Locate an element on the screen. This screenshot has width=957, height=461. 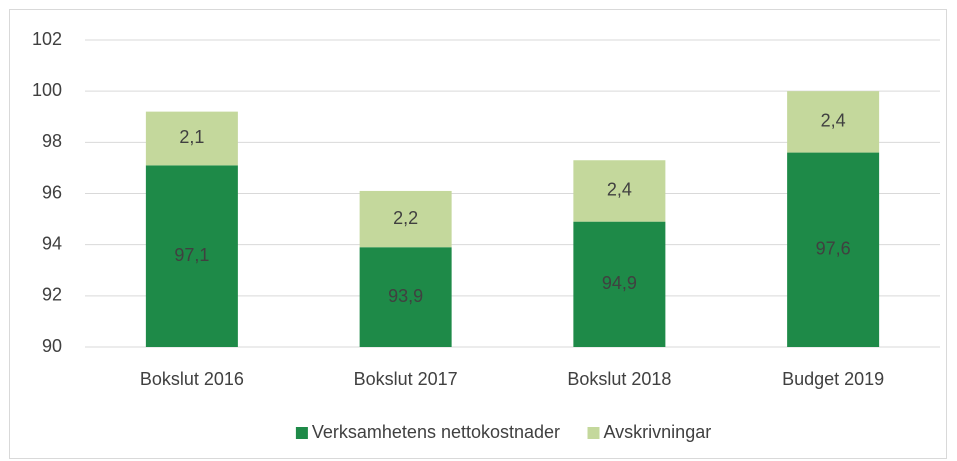
y-tick-label: 92 is located at coordinates (52, 295).